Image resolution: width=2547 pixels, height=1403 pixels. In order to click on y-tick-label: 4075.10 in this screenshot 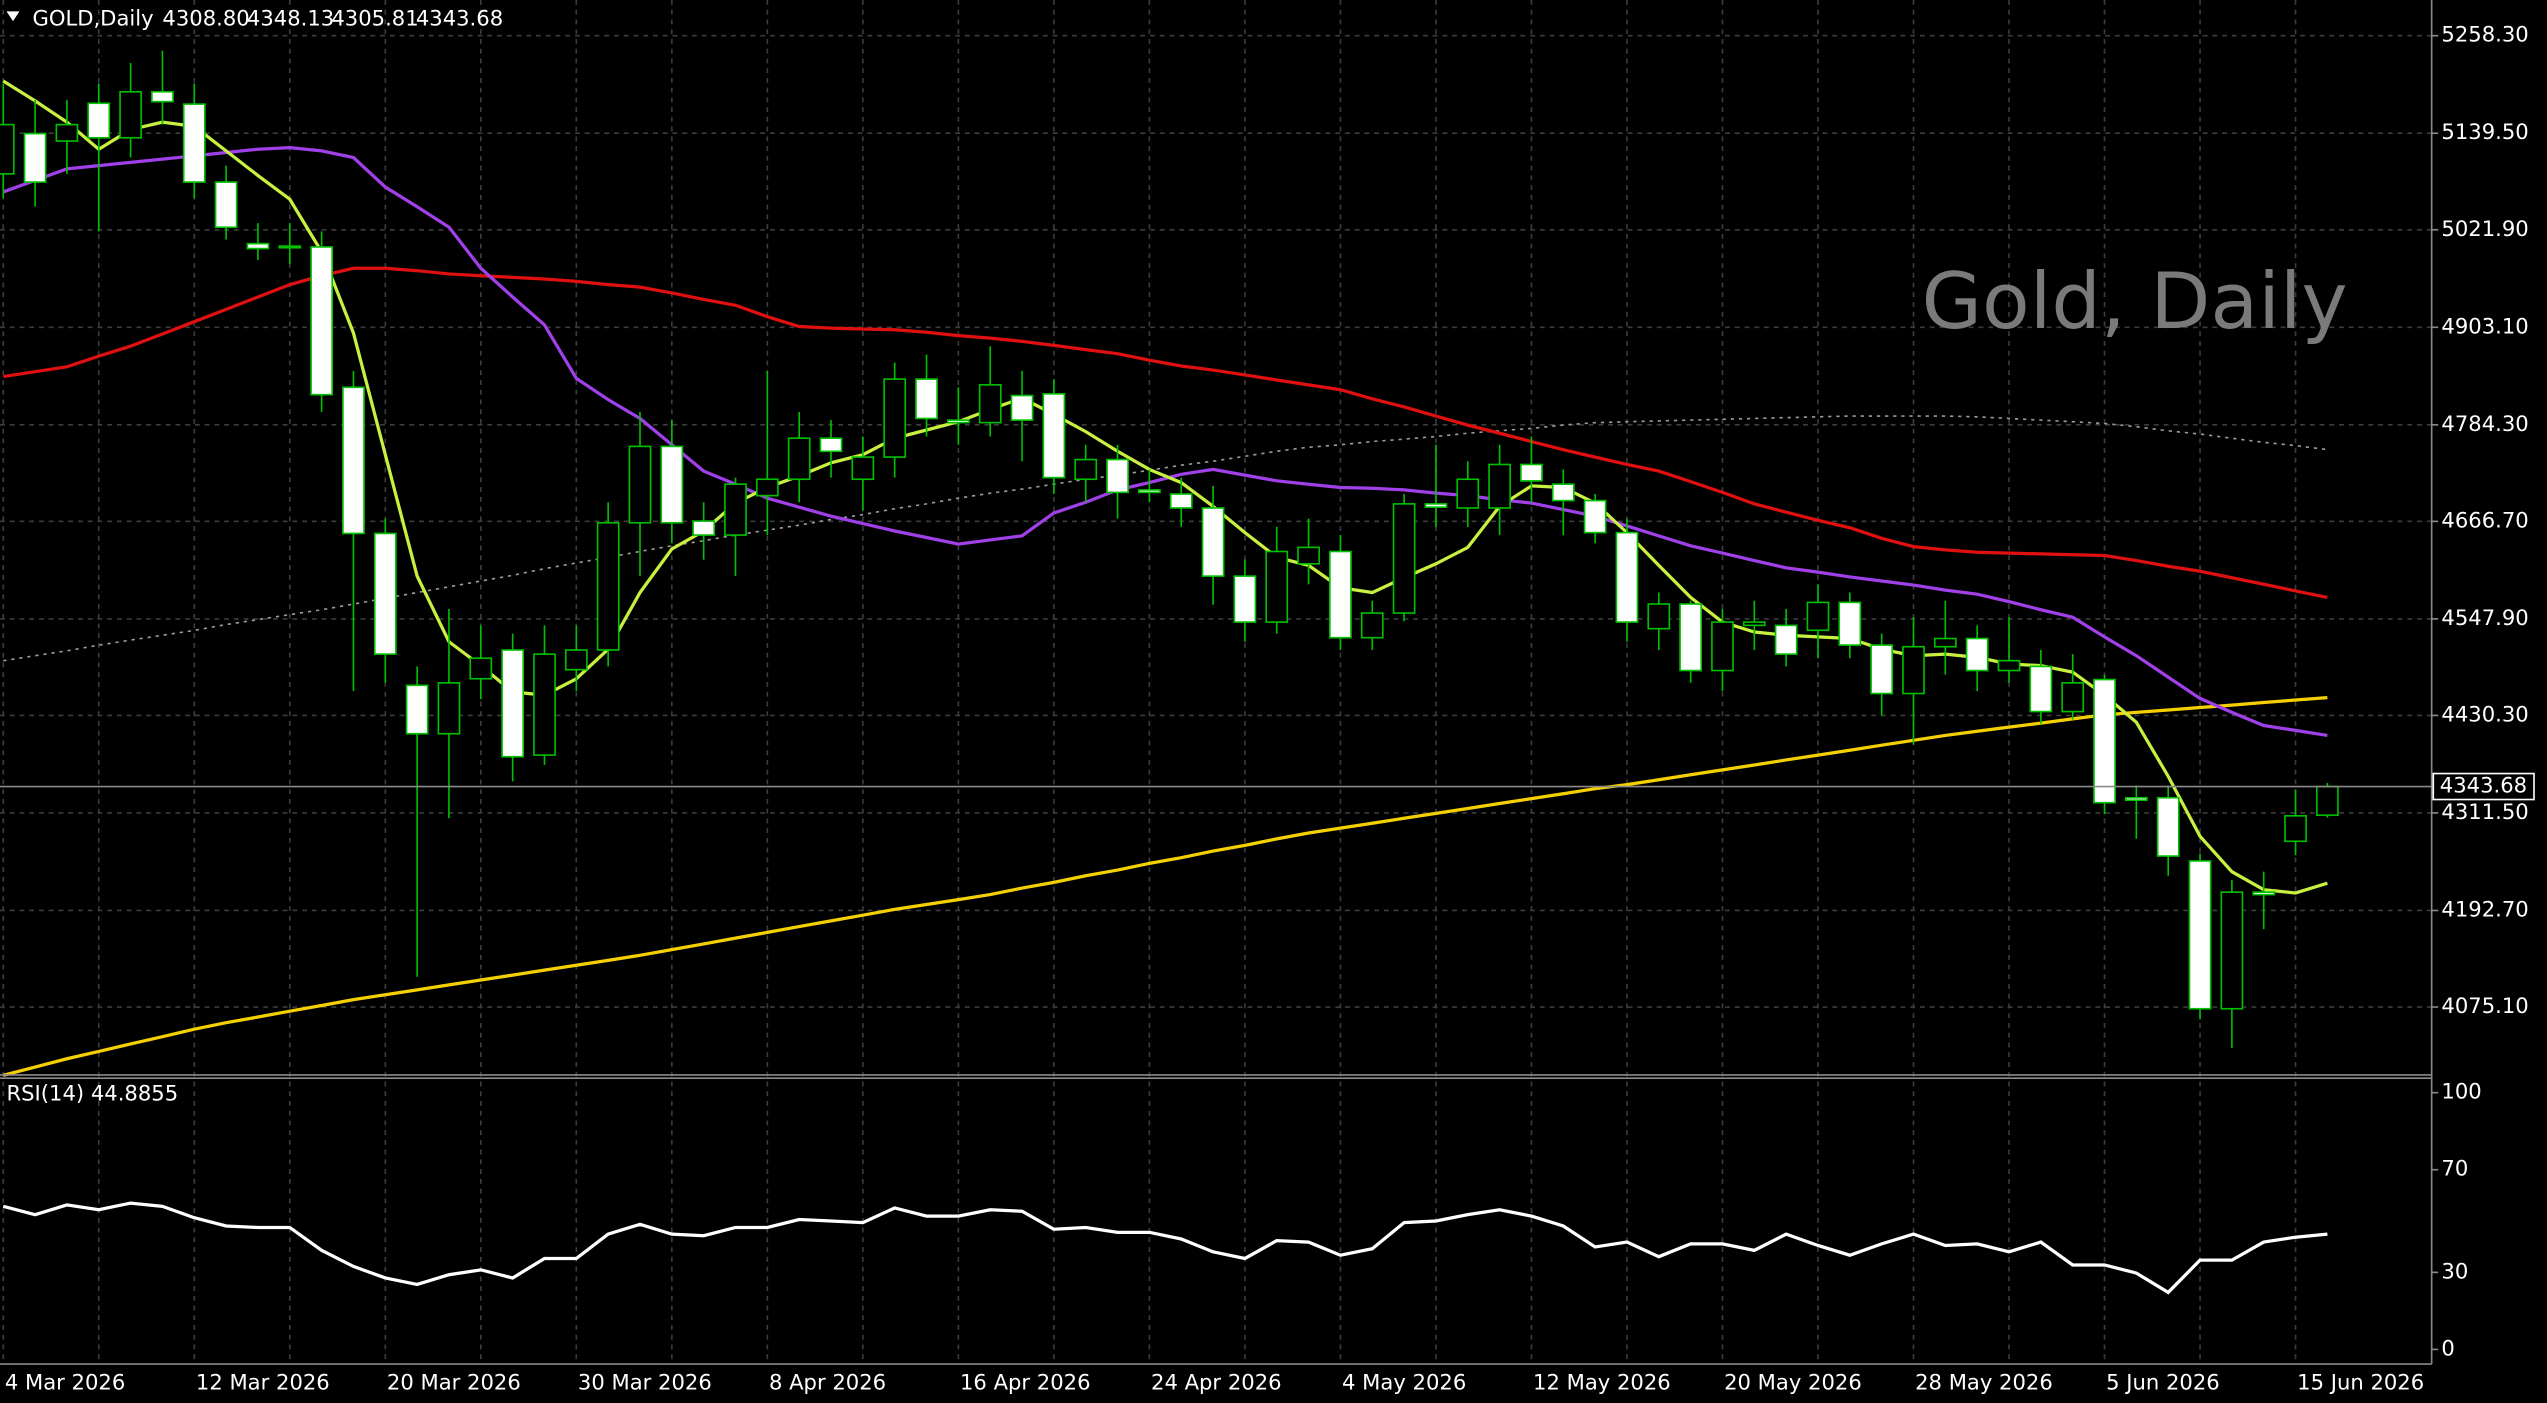, I will do `click(2484, 1005)`.